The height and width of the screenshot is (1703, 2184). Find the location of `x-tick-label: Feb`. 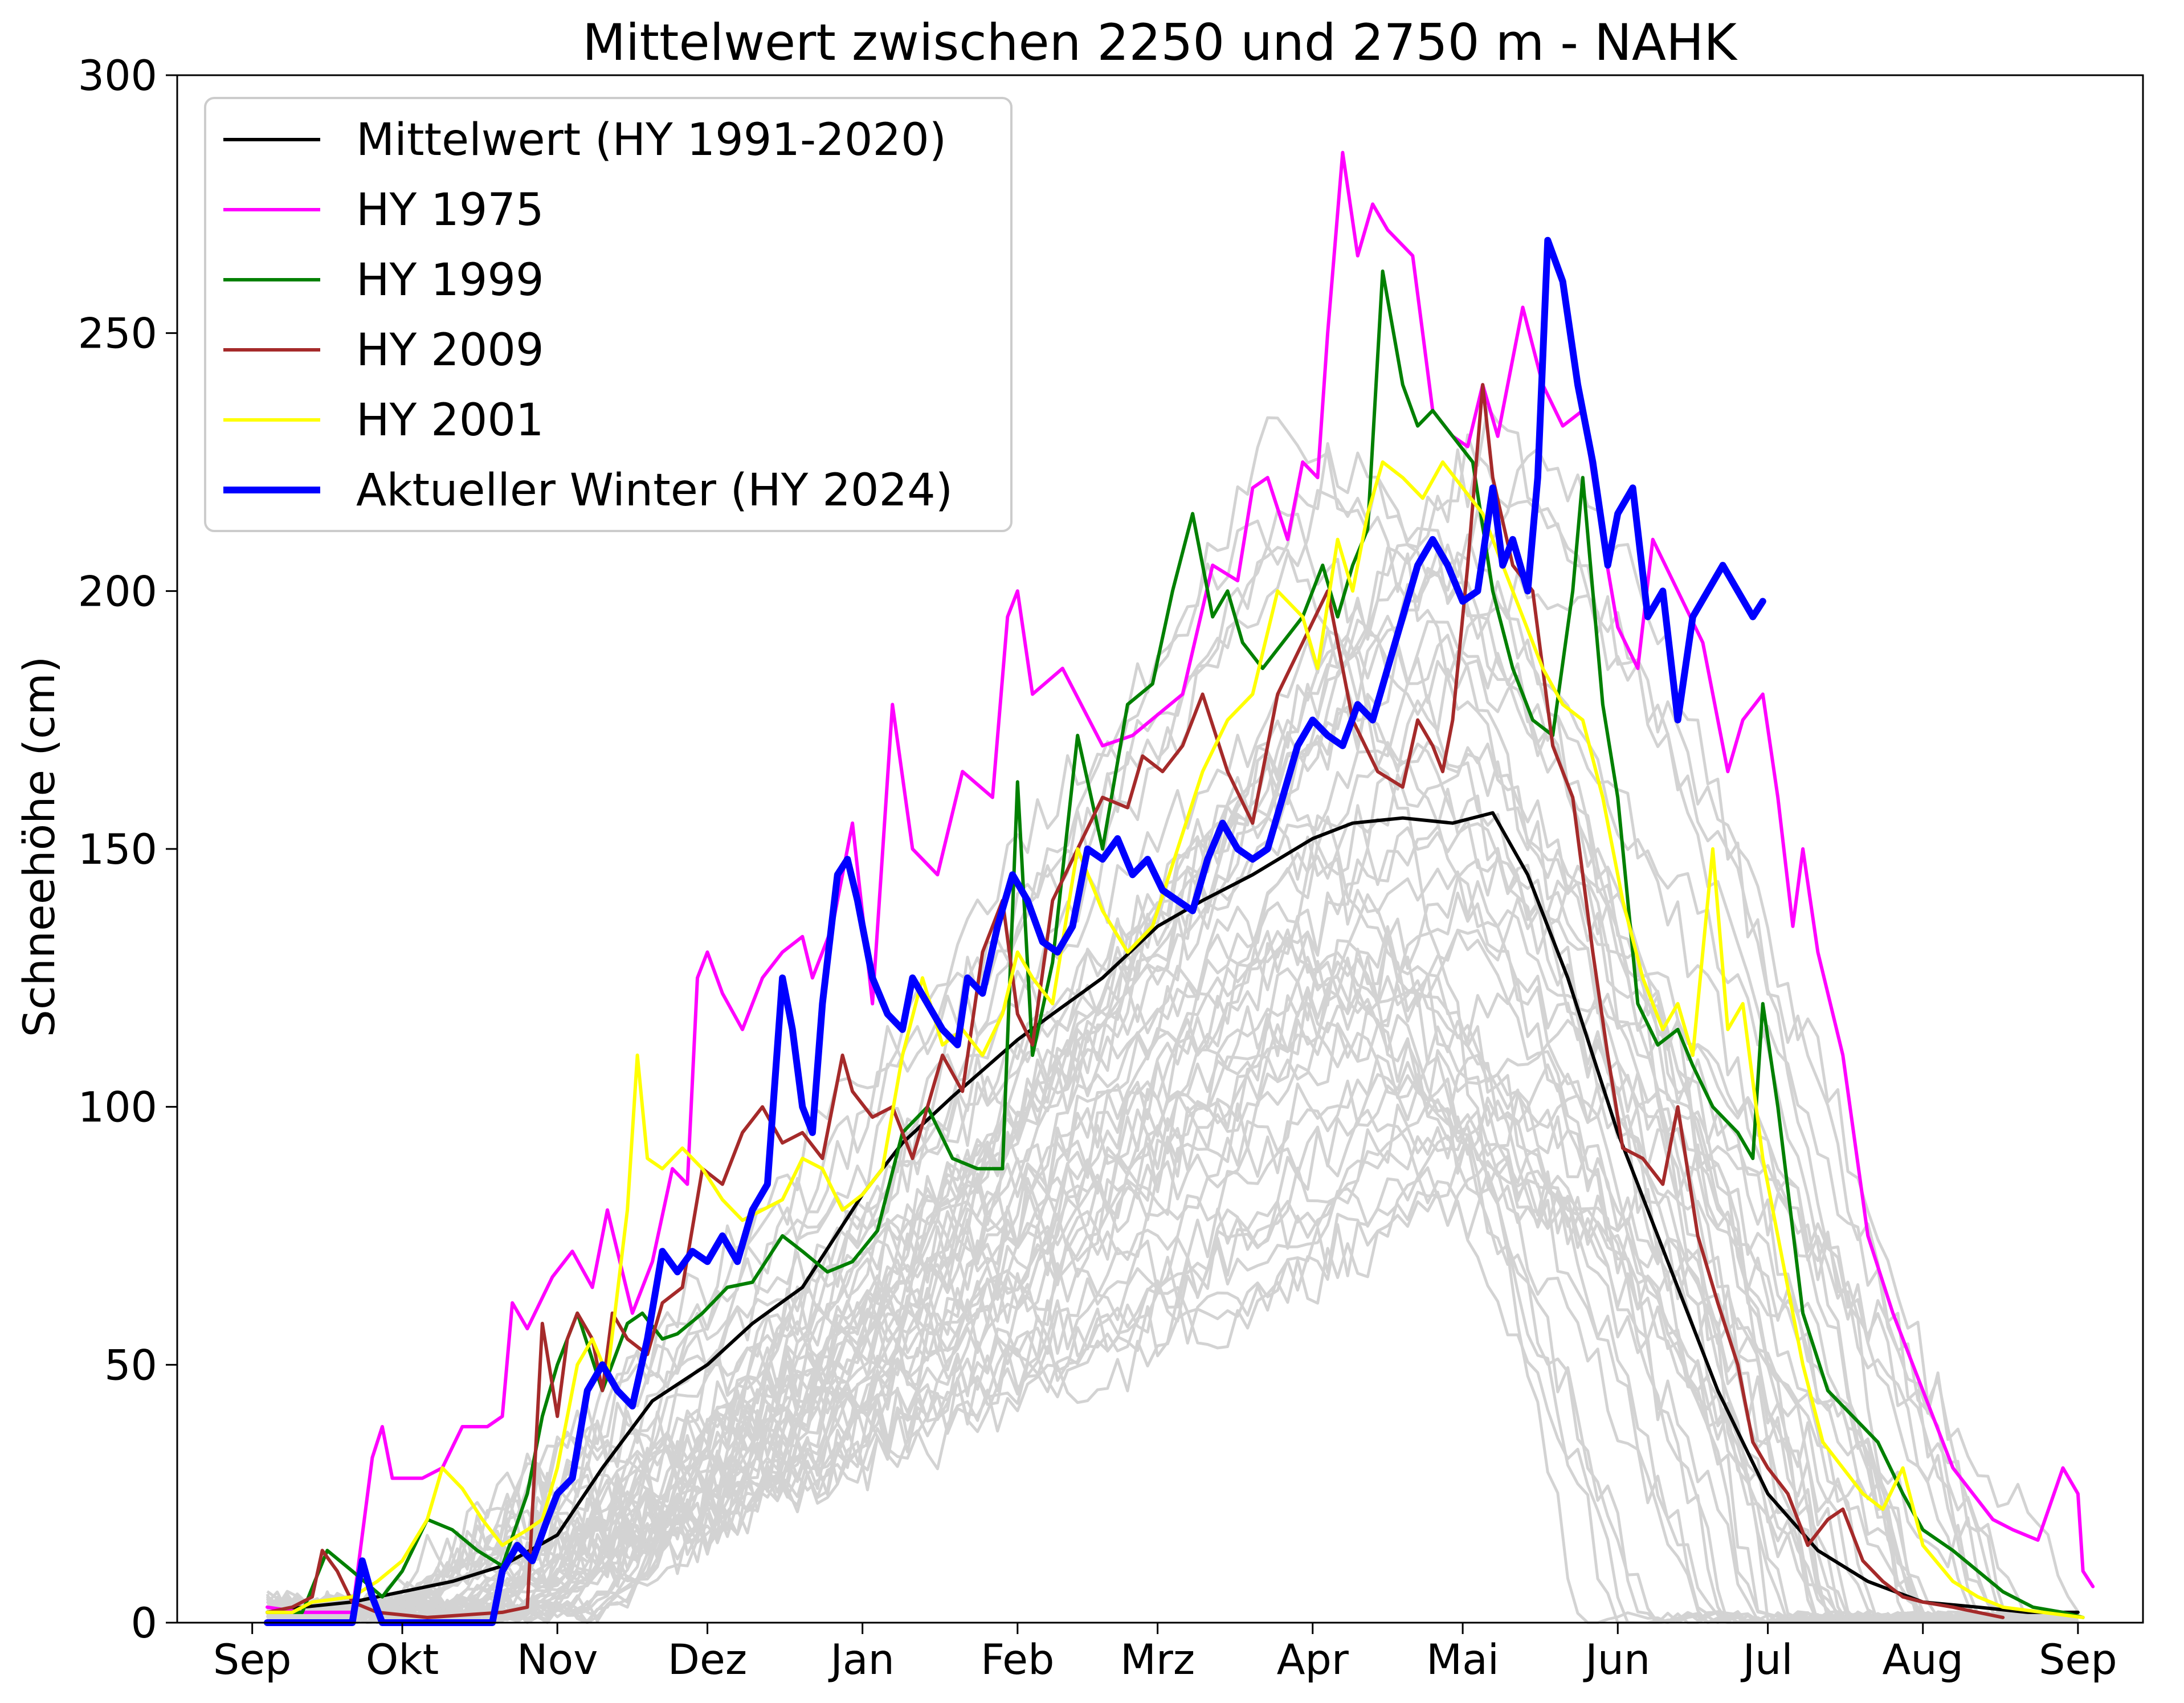

x-tick-label: Feb is located at coordinates (1017, 1660).